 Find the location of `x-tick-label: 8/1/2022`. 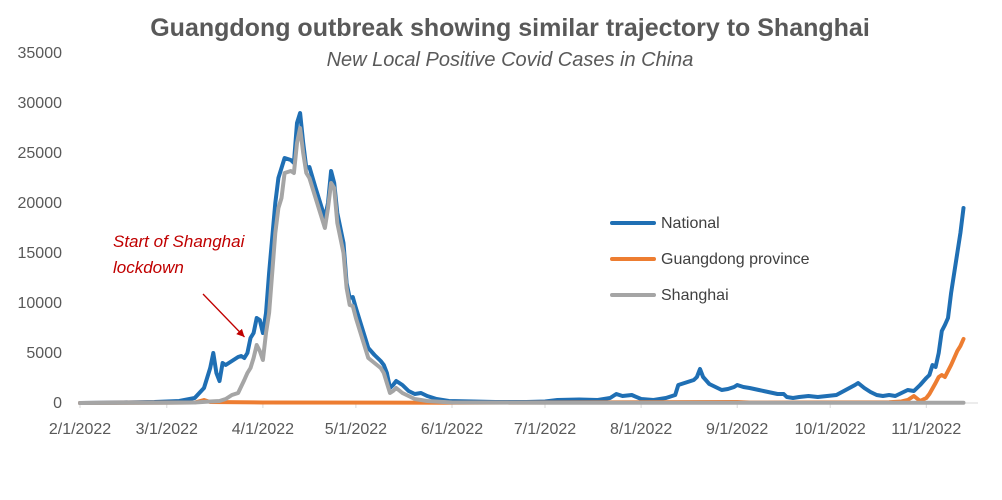

x-tick-label: 8/1/2022 is located at coordinates (641, 429).